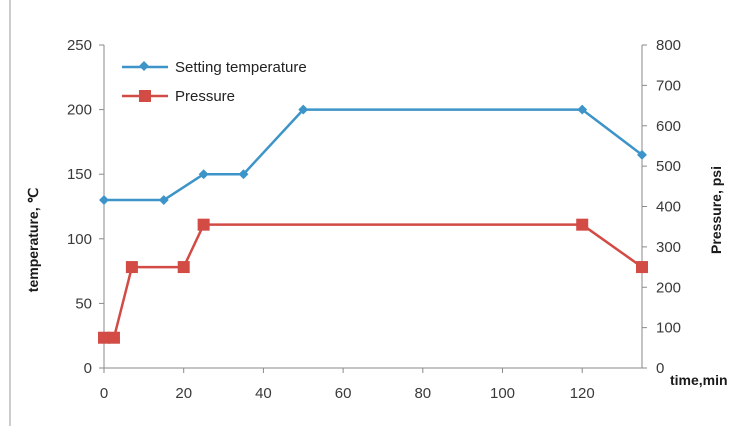 The image size is (752, 426). Describe the element at coordinates (145, 96) in the screenshot. I see `legend-marker-pressure` at that location.